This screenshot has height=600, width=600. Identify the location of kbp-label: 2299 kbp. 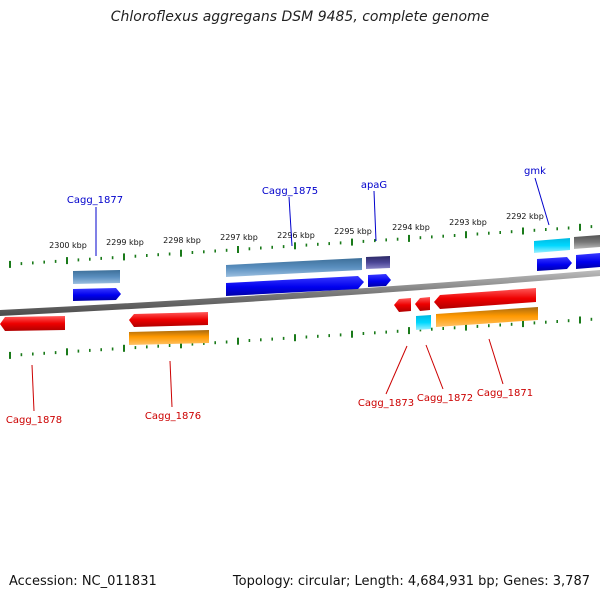
(125, 242).